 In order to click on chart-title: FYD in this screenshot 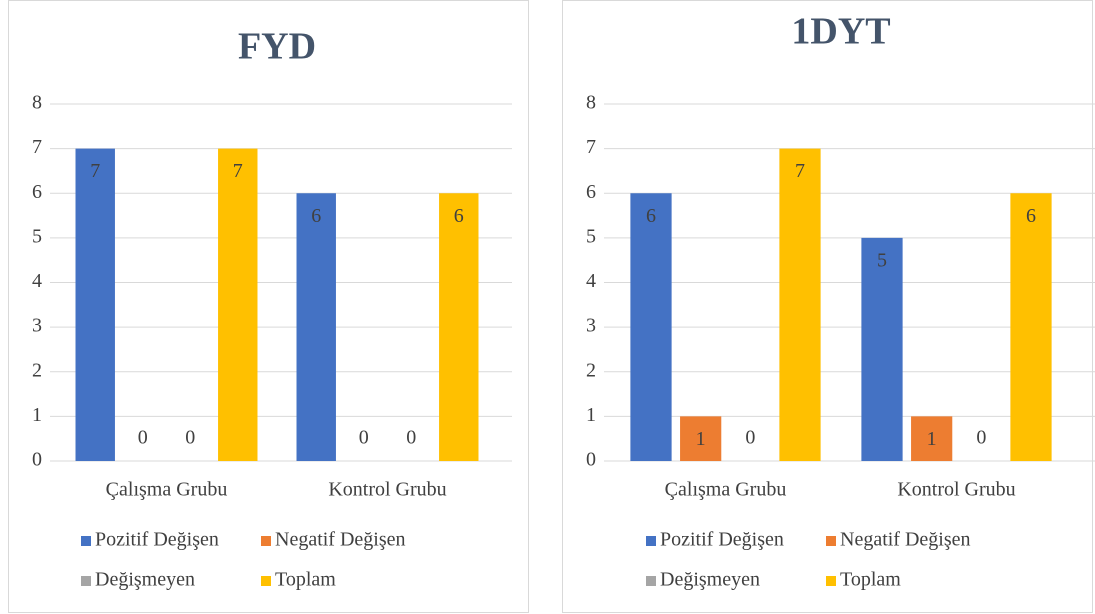, I will do `click(277, 47)`.